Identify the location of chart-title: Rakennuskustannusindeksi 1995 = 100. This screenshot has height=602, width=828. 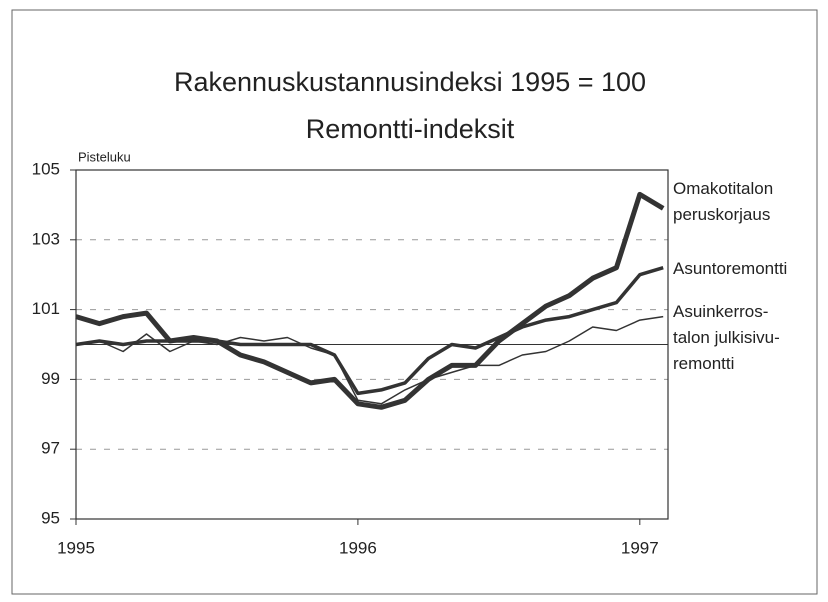
(410, 82).